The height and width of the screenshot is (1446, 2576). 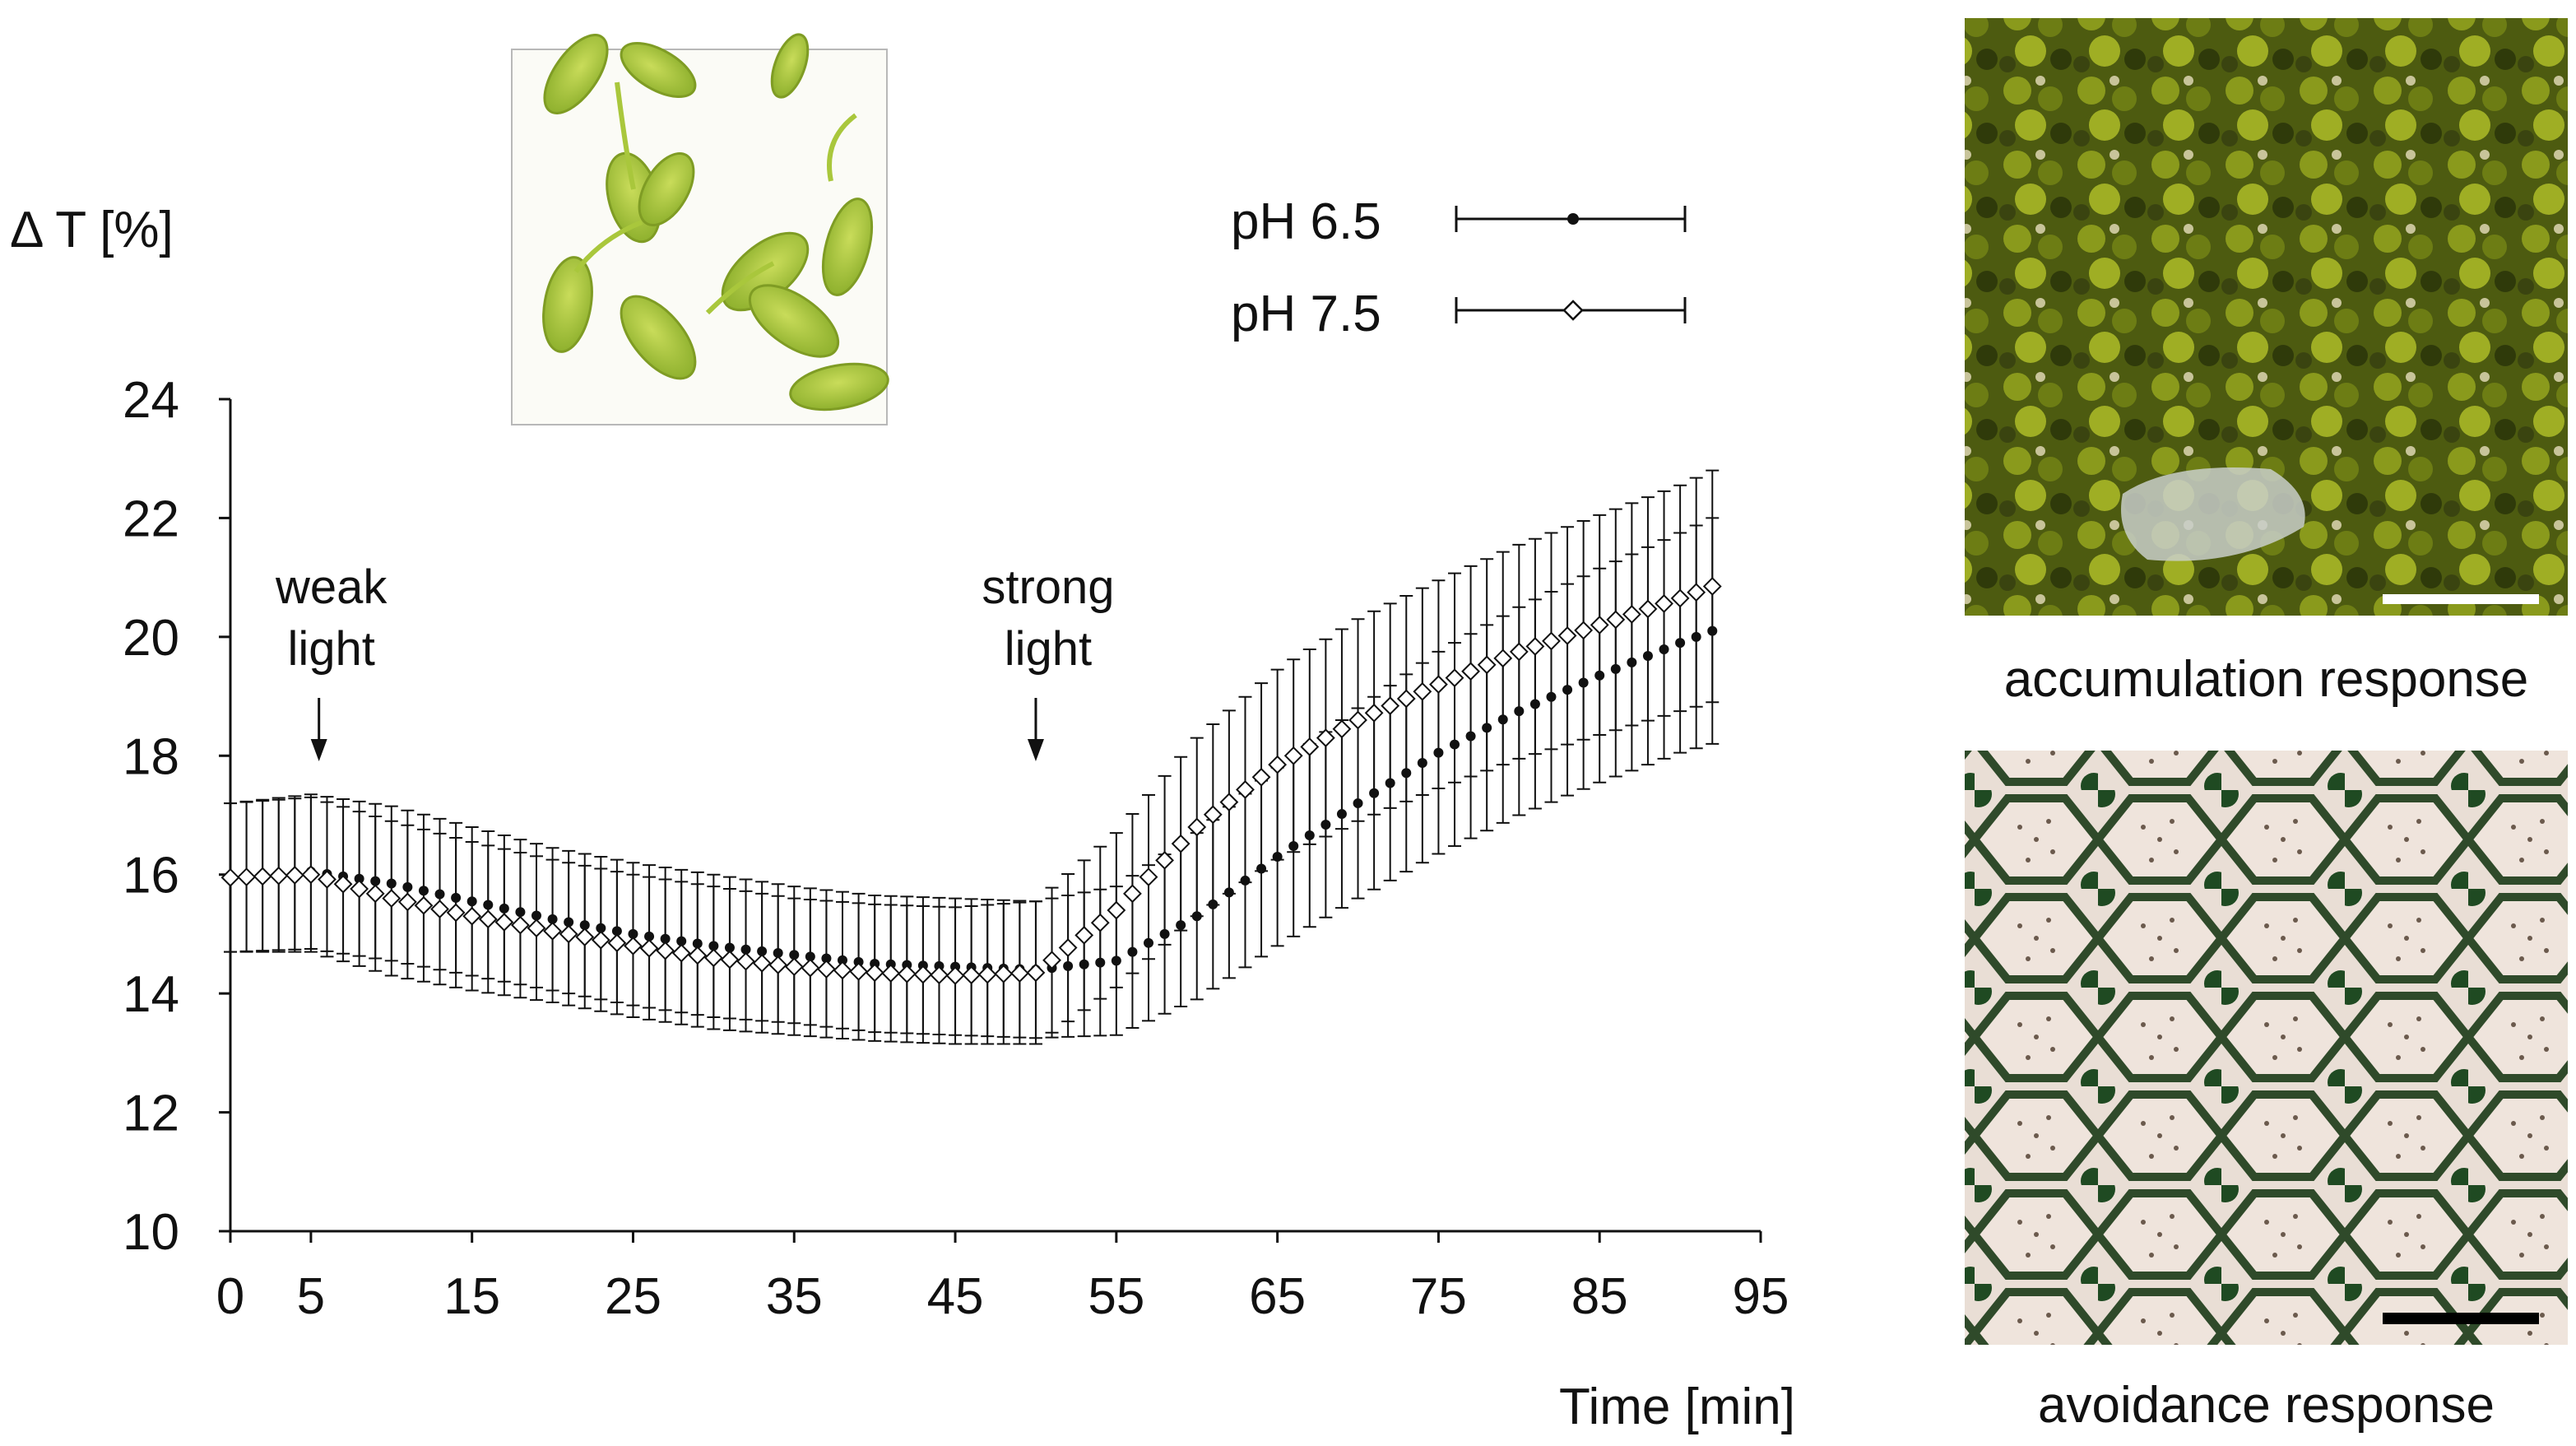 What do you see at coordinates (472, 1296) in the screenshot?
I see `x-tick-label: 15` at bounding box center [472, 1296].